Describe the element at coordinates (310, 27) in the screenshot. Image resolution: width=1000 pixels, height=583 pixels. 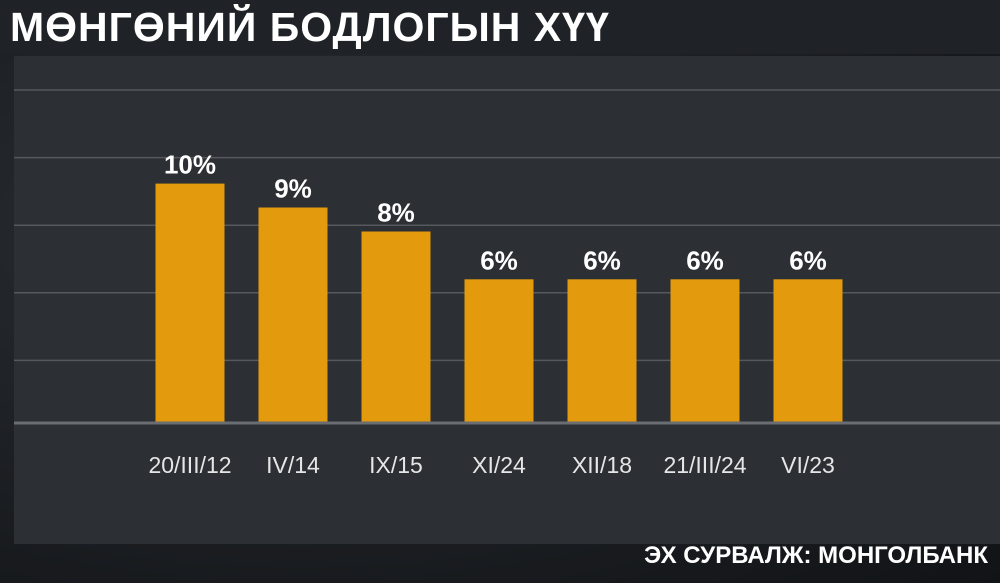
I see `chart-title: МӨНГӨНИЙ БОДЛОГЫН ХҮҮ` at that location.